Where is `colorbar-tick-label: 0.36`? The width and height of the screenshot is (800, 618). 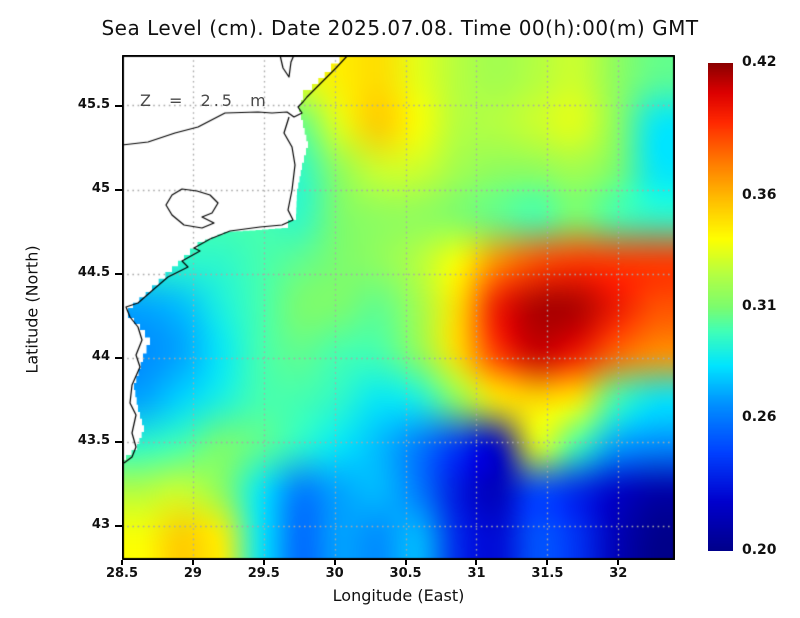
colorbar-tick-label: 0.36 is located at coordinates (759, 195).